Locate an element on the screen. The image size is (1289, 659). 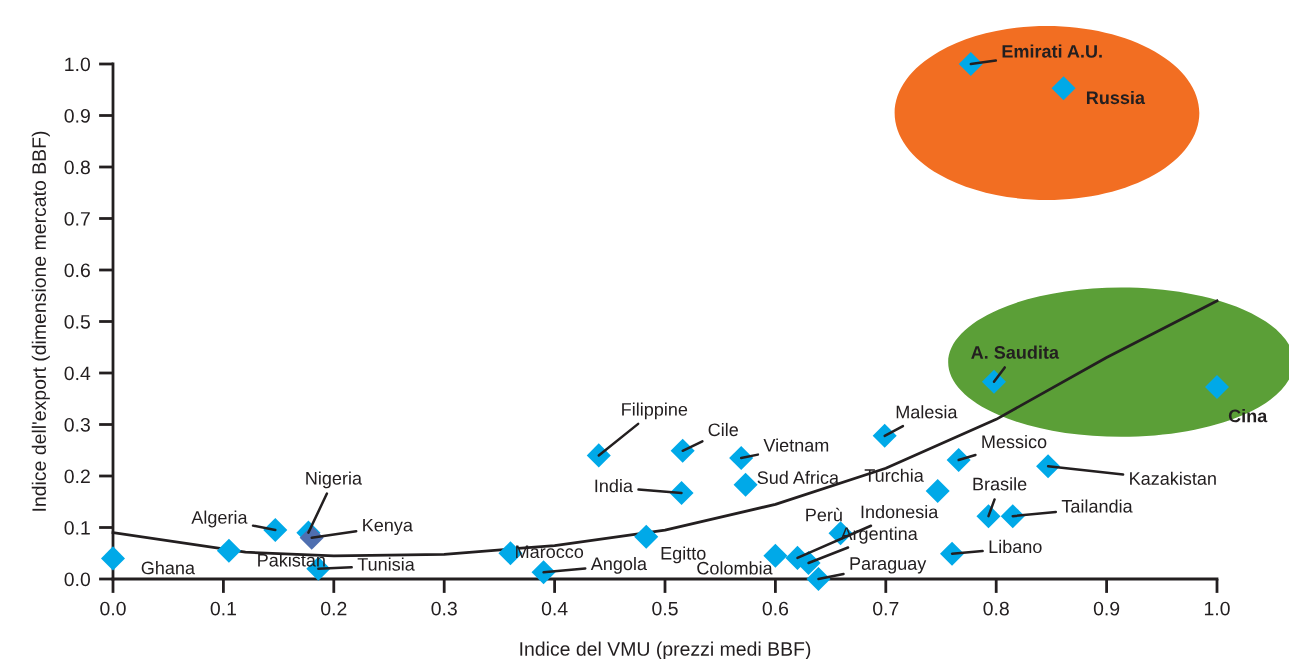
annotation: Filippine is located at coordinates (655, 411).